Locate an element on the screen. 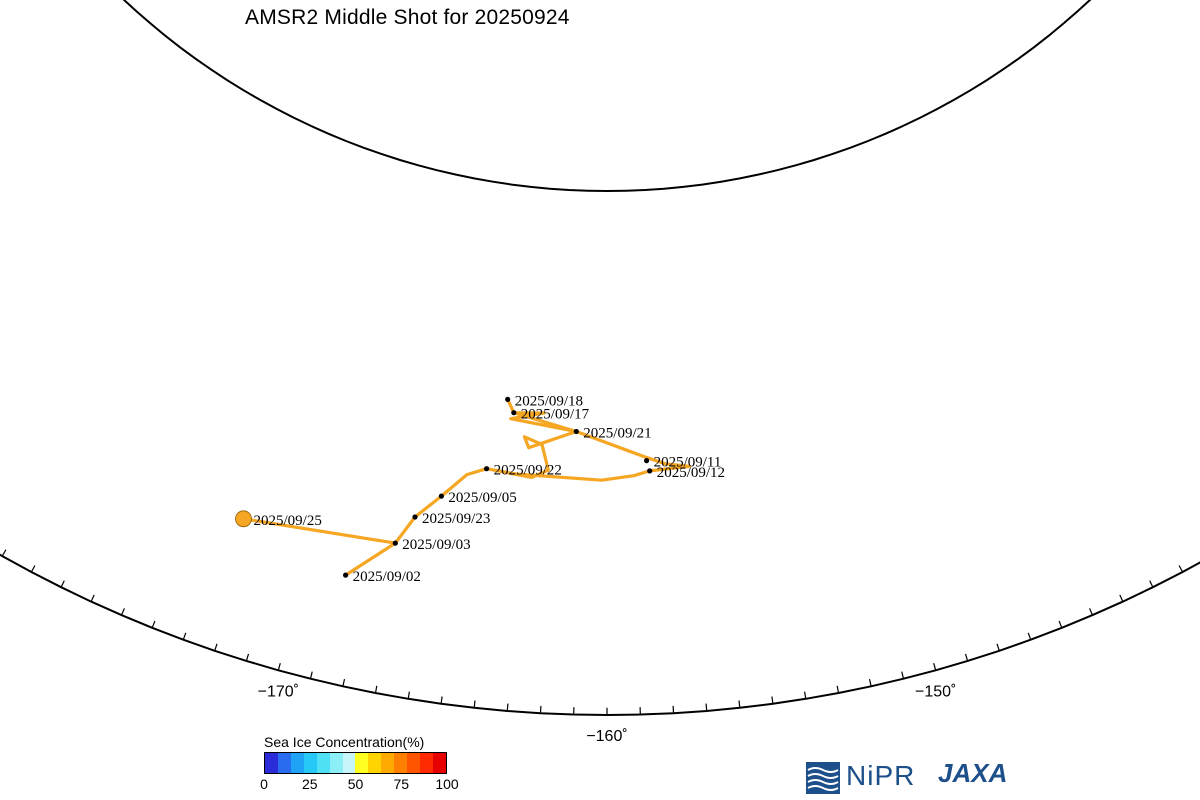  track-date-label: 2025/09/12 is located at coordinates (691, 473).